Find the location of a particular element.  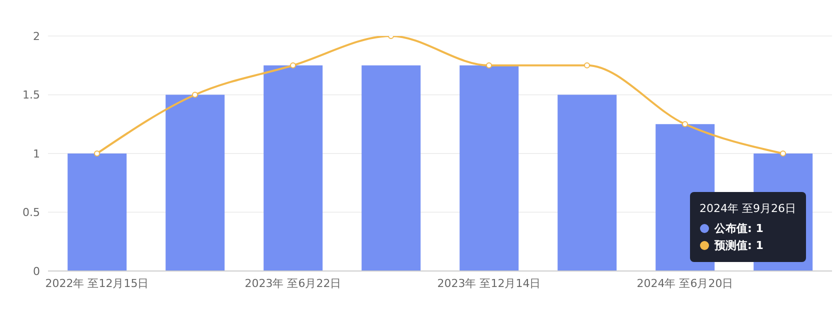

x-tick-label: 2023年 至6月22日 is located at coordinates (293, 283).